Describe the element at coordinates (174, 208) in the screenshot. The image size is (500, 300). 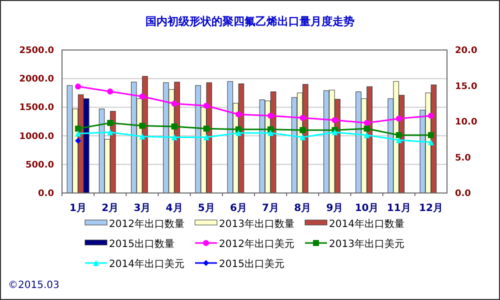
I see `x-tick-label: 4月` at that location.